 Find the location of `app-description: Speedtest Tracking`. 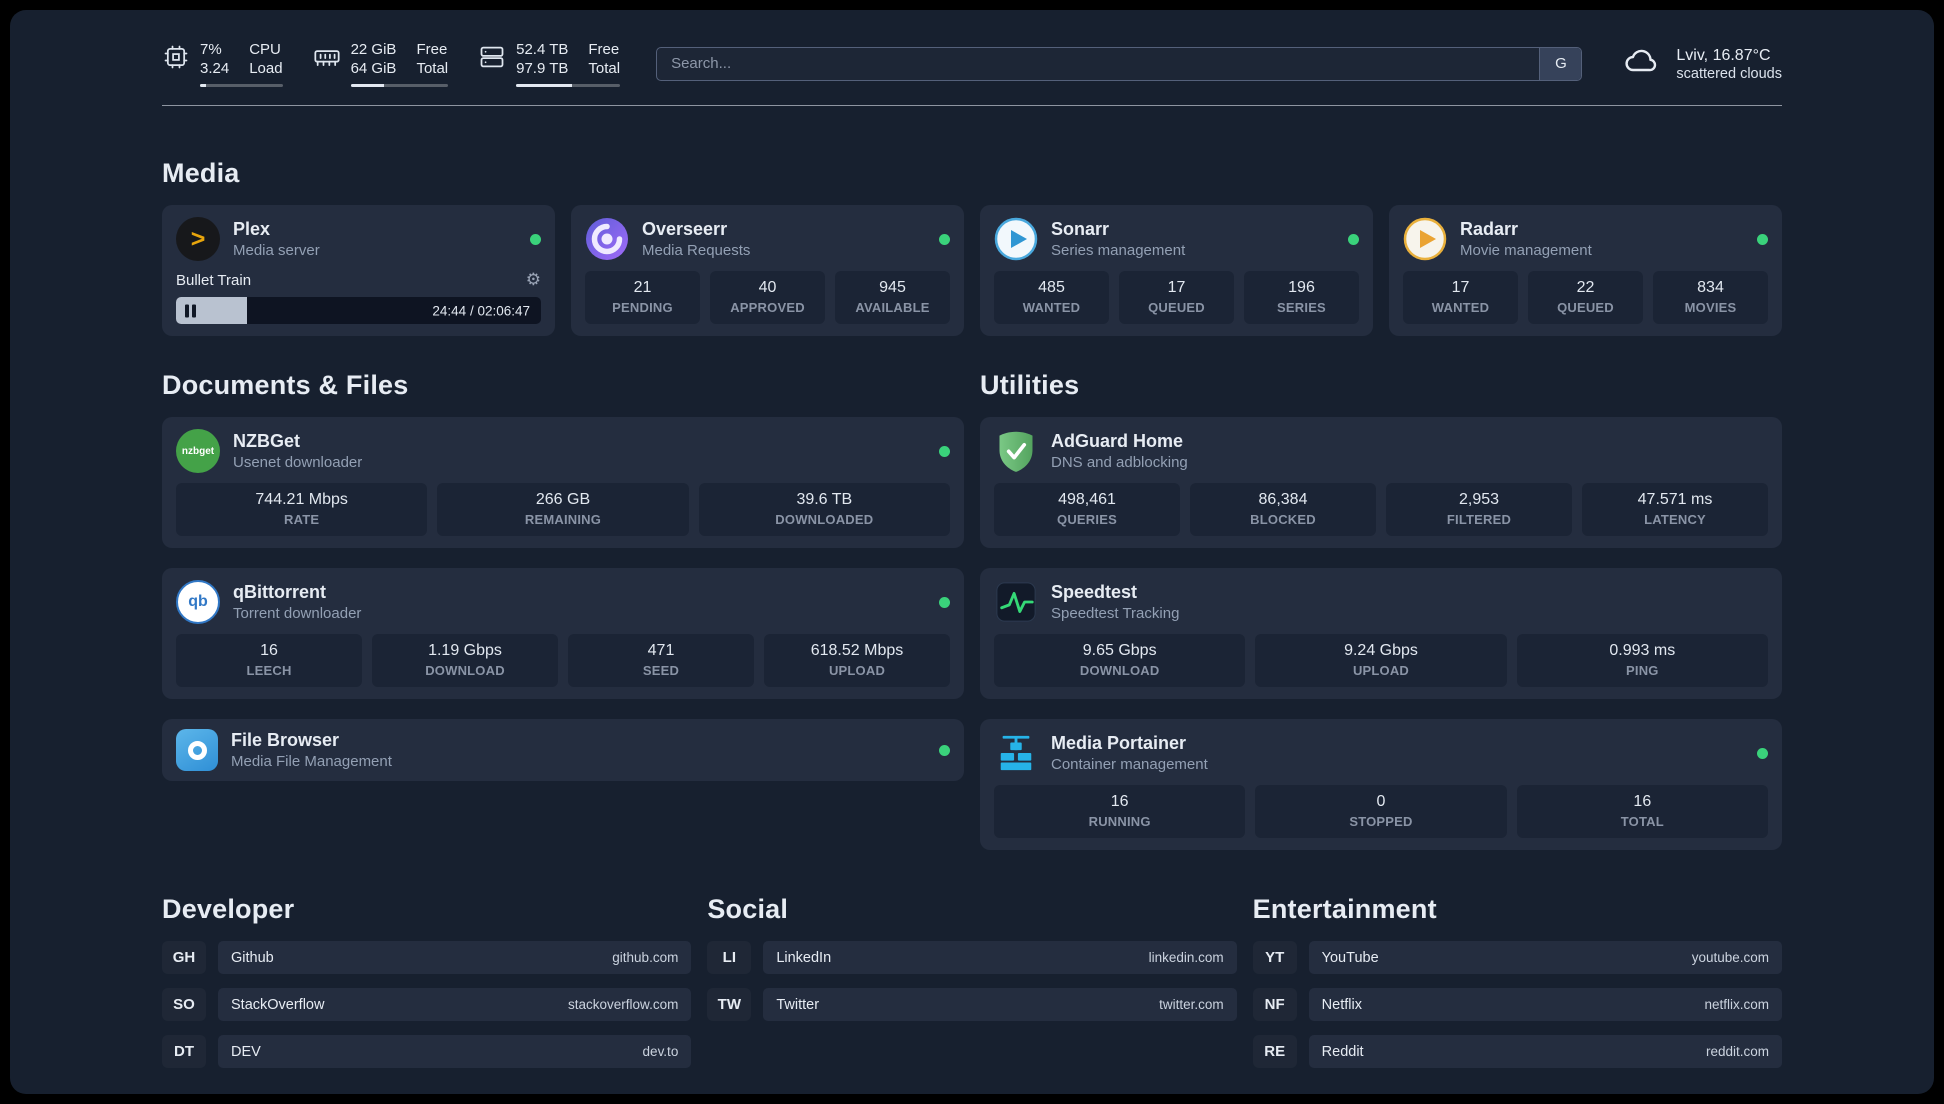

app-description: Speedtest Tracking is located at coordinates (1115, 613).